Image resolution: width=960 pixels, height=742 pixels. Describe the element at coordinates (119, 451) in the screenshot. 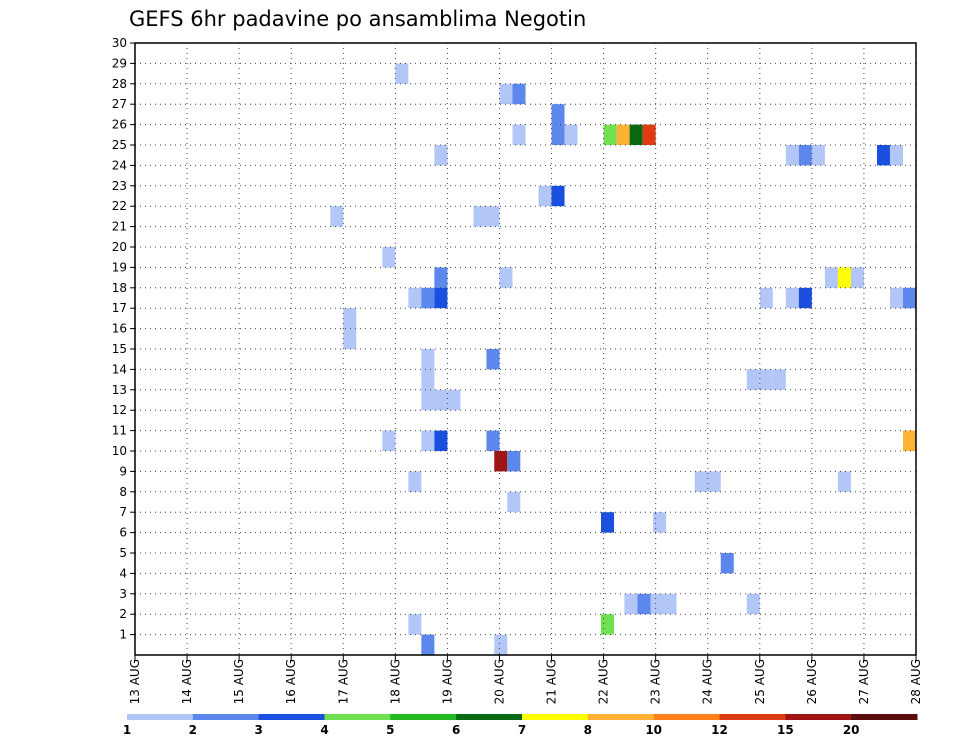

I see `y-tick-label: 10` at that location.